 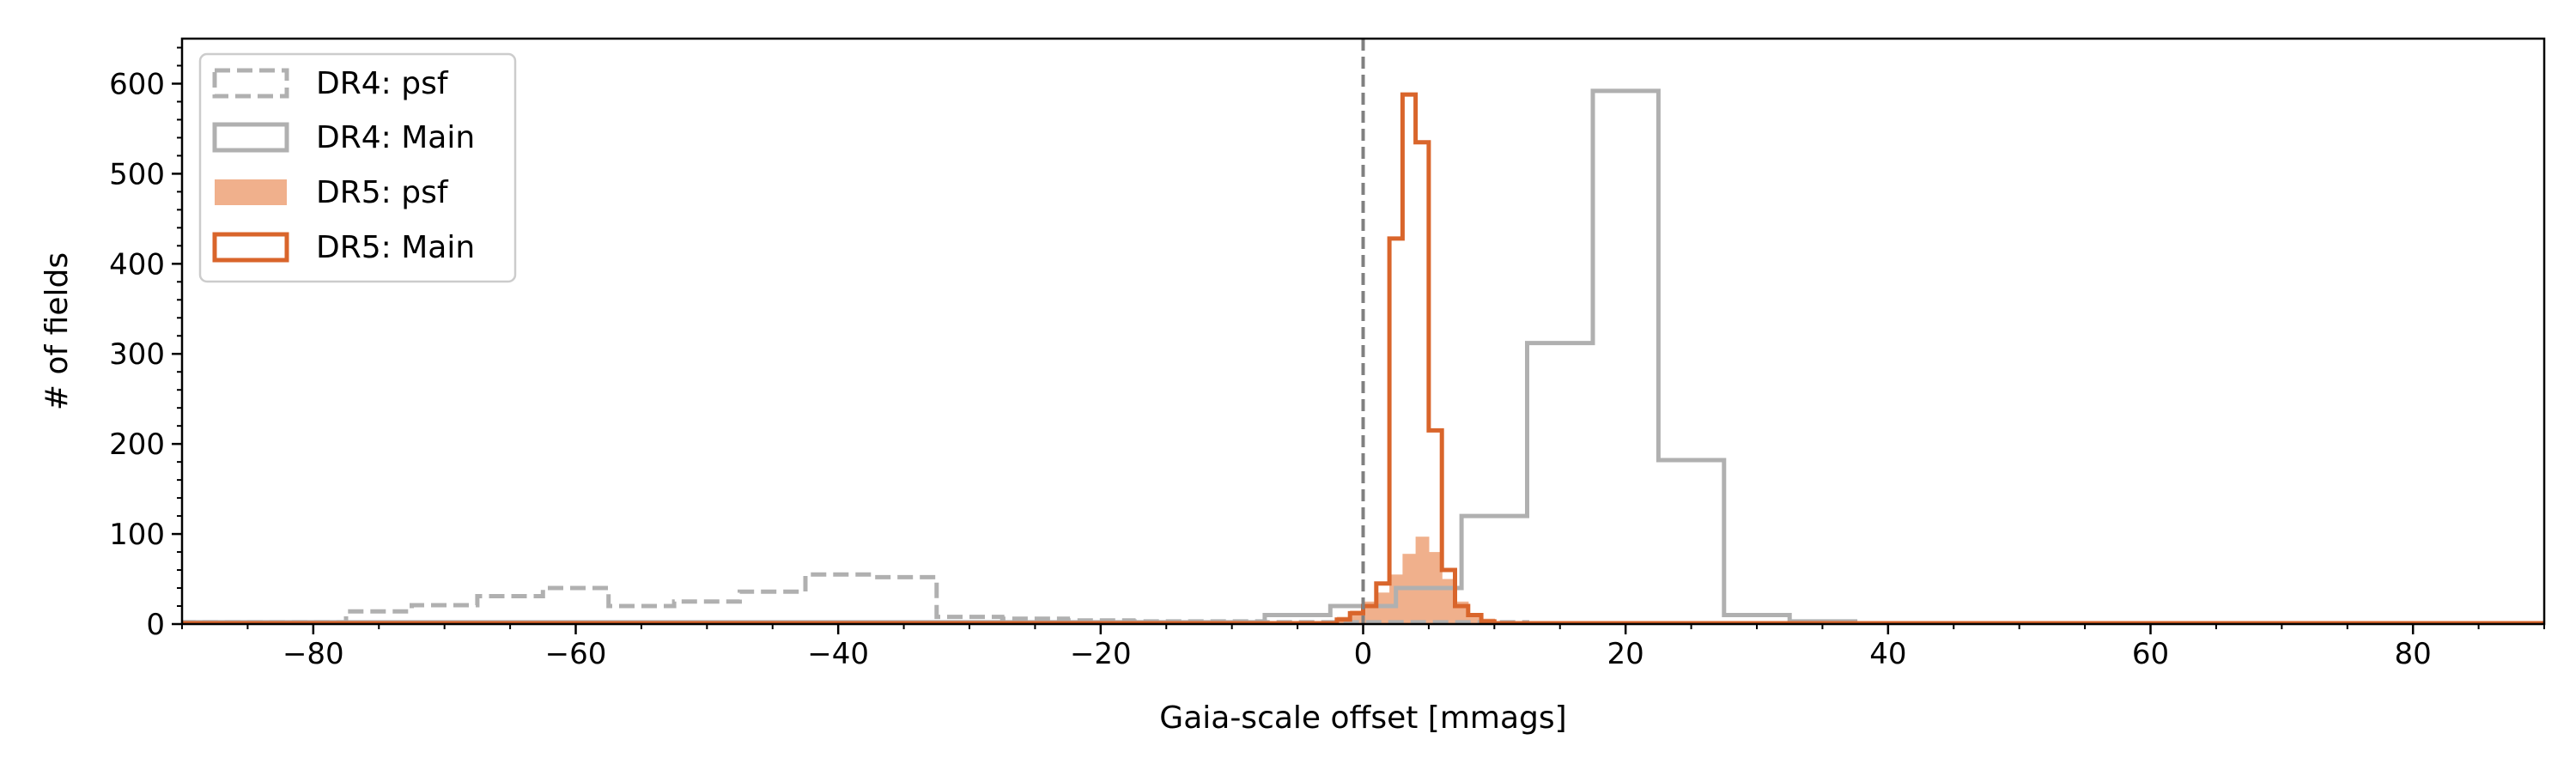 I want to click on x-tick-label: −60, so click(x=576, y=654).